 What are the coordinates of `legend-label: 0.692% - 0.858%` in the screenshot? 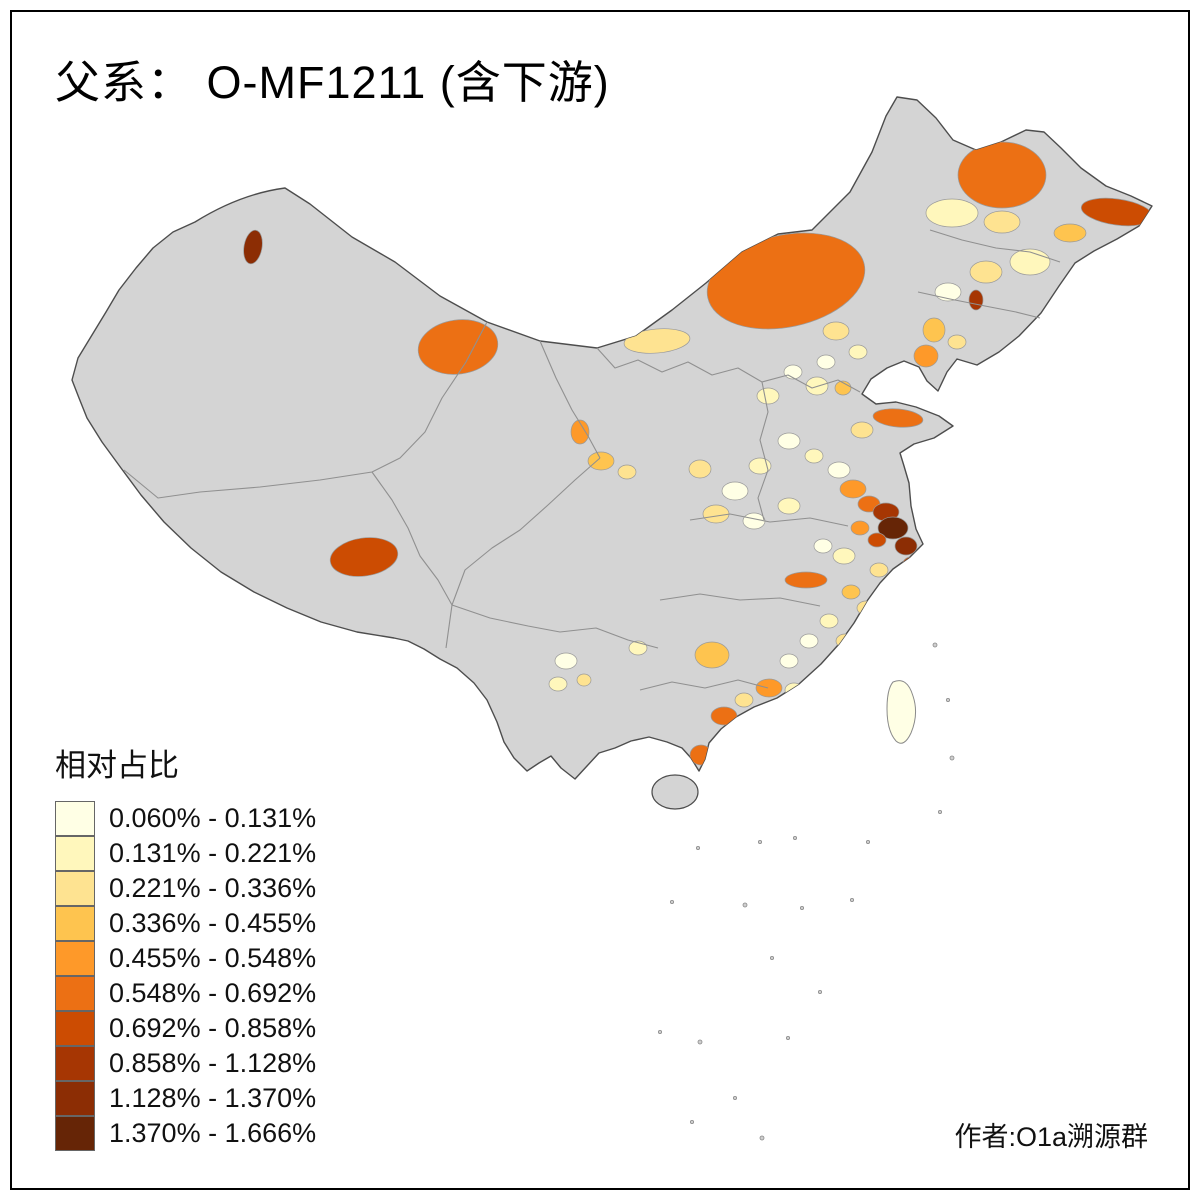 It's located at (213, 1028).